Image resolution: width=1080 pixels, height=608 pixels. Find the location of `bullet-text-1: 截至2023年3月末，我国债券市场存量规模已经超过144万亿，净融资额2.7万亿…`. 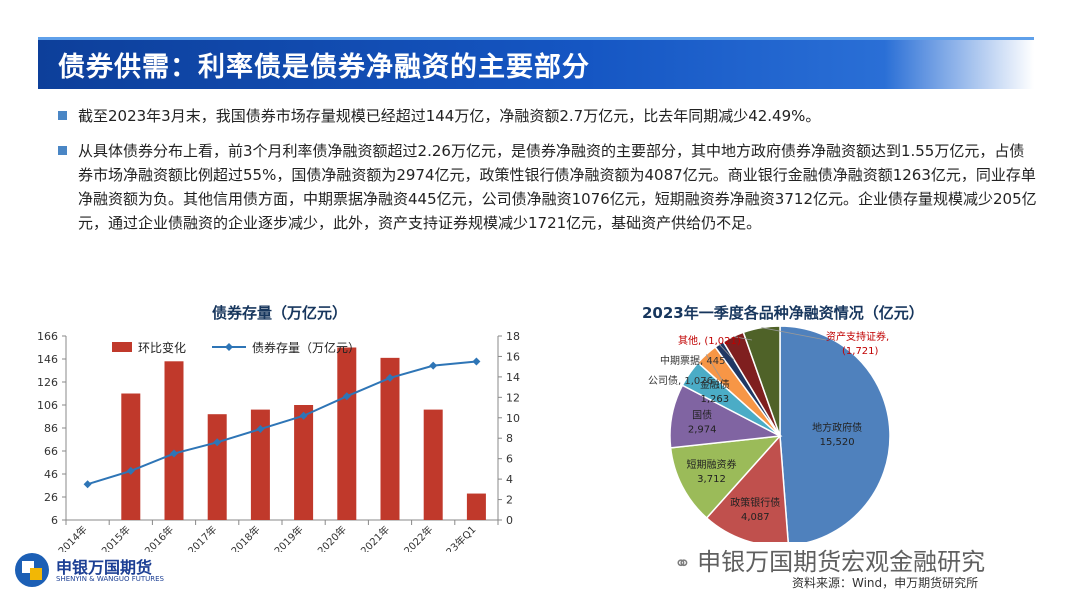

bullet-text-1: 截至2023年3月末，我国债券市场存量规模已经超过144万亿，净融资额2.7万亿… is located at coordinates (449, 116).